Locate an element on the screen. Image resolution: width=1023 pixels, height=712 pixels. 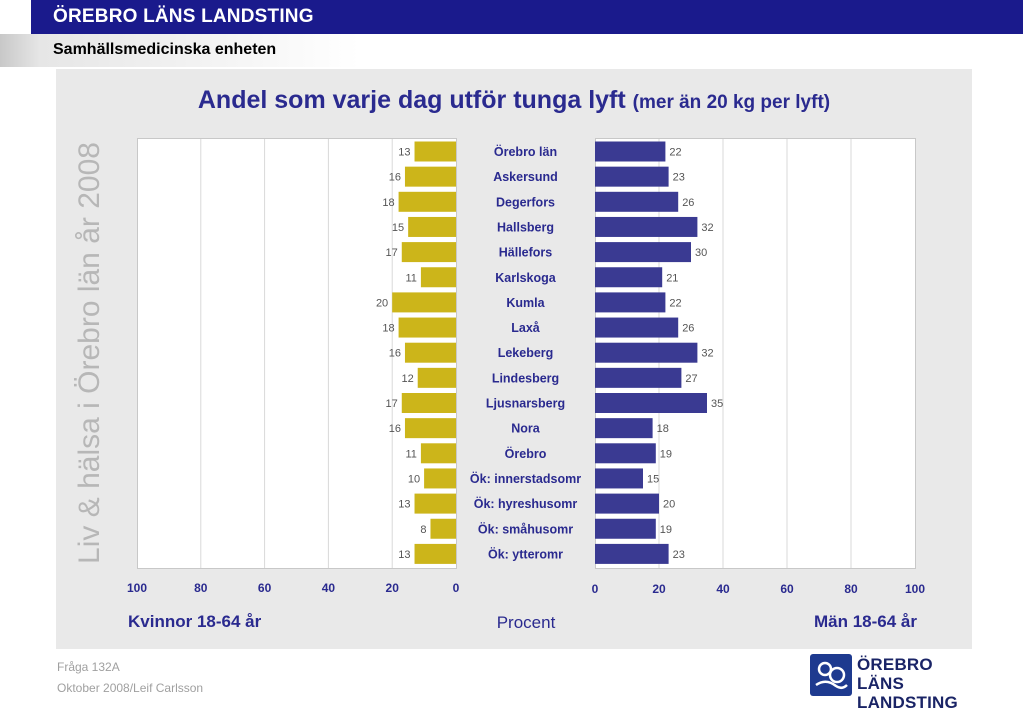
organization-title: ÖREBRO LÄNS LANDSTING is located at coordinates (183, 16).